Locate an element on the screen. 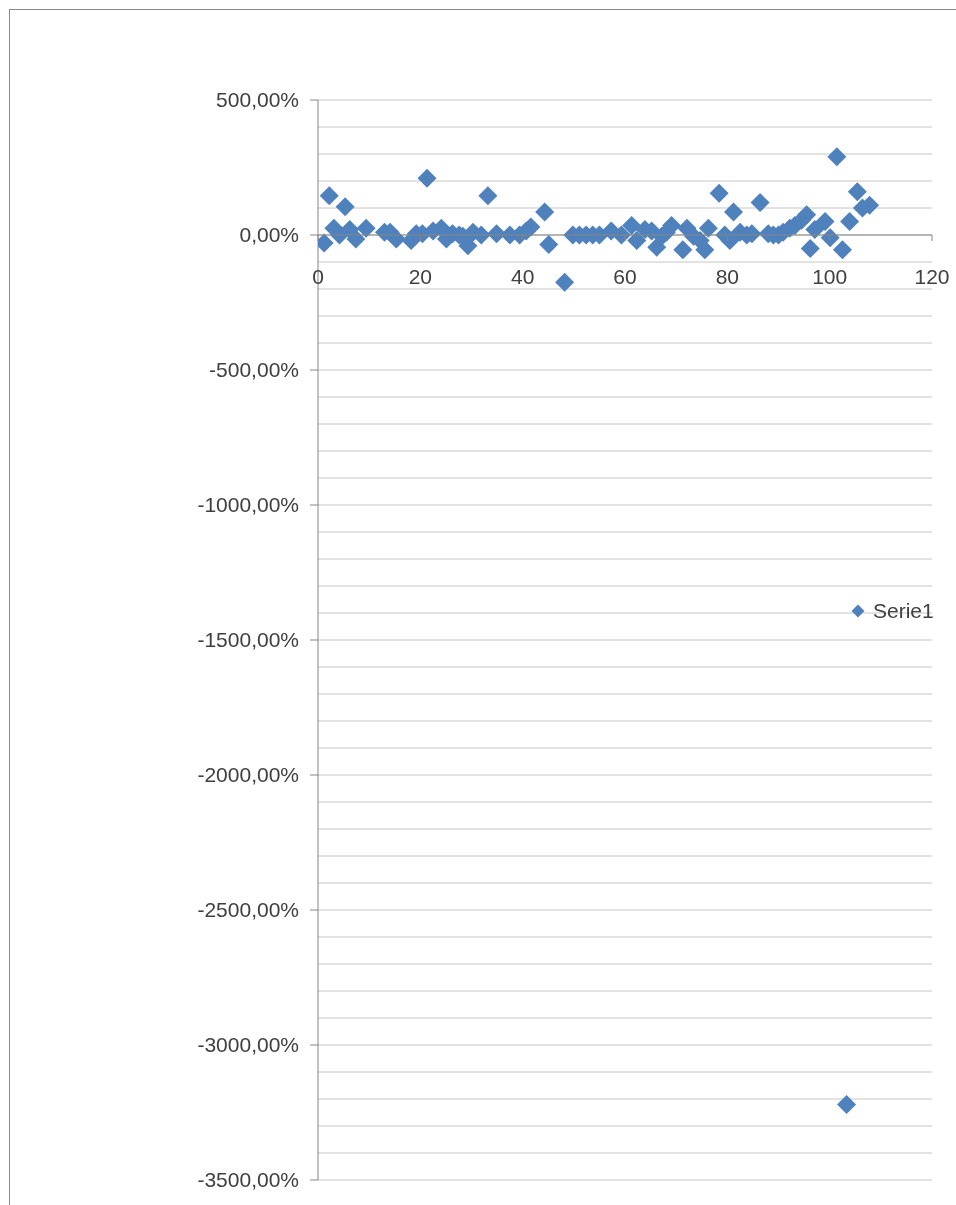 The height and width of the screenshot is (1205, 956). x-tick-label: 60 is located at coordinates (625, 277).